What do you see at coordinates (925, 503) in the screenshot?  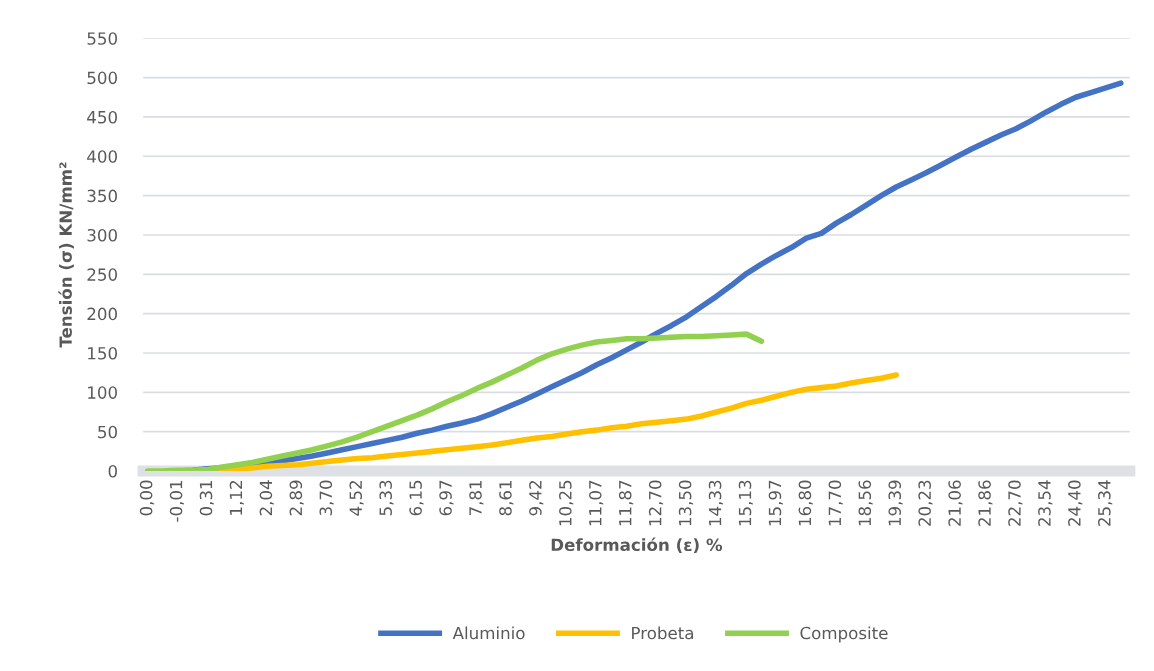 I see `x-tick-label: 20,23` at bounding box center [925, 503].